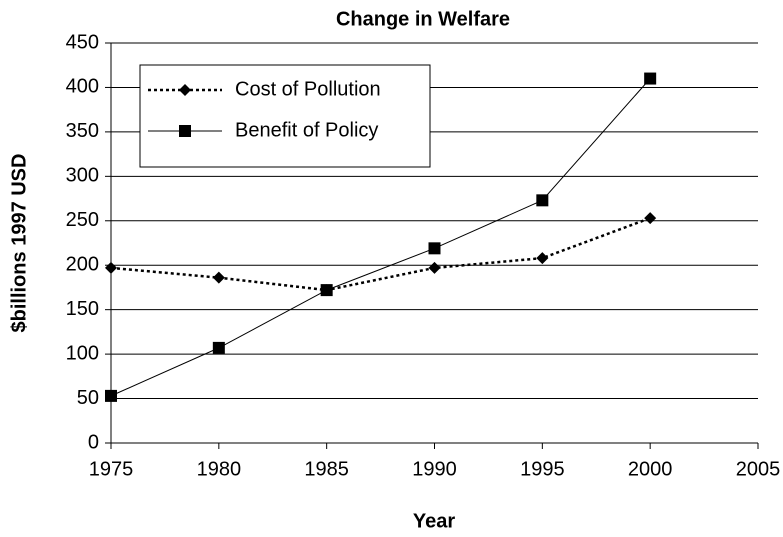 The width and height of the screenshot is (783, 537). What do you see at coordinates (93, 442) in the screenshot?
I see `y-tick-label: 0` at bounding box center [93, 442].